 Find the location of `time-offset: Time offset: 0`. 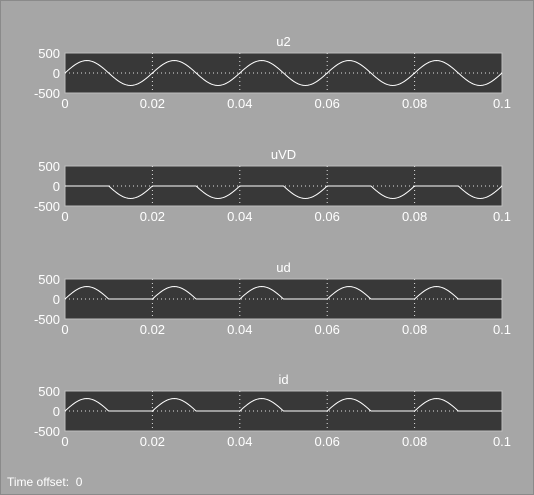

time-offset: Time offset: 0 is located at coordinates (44, 482).